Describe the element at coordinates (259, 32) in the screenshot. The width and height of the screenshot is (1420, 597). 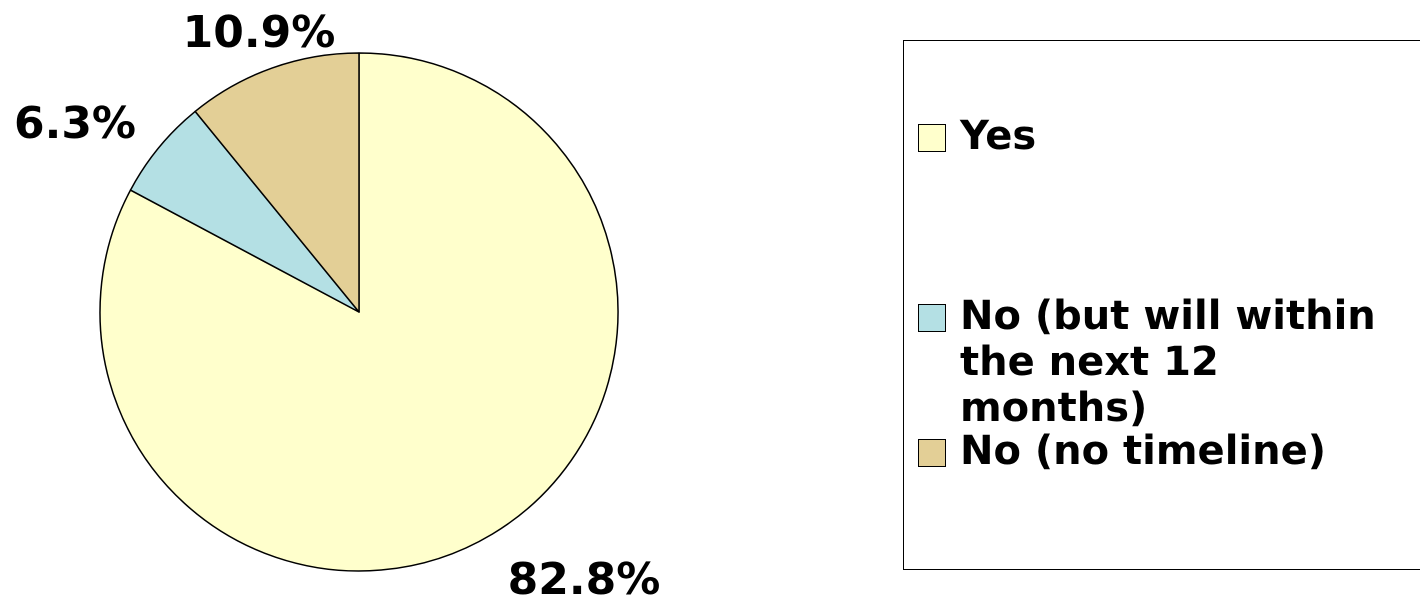
I see `slice-label-no-timeline: 10.9%` at that location.